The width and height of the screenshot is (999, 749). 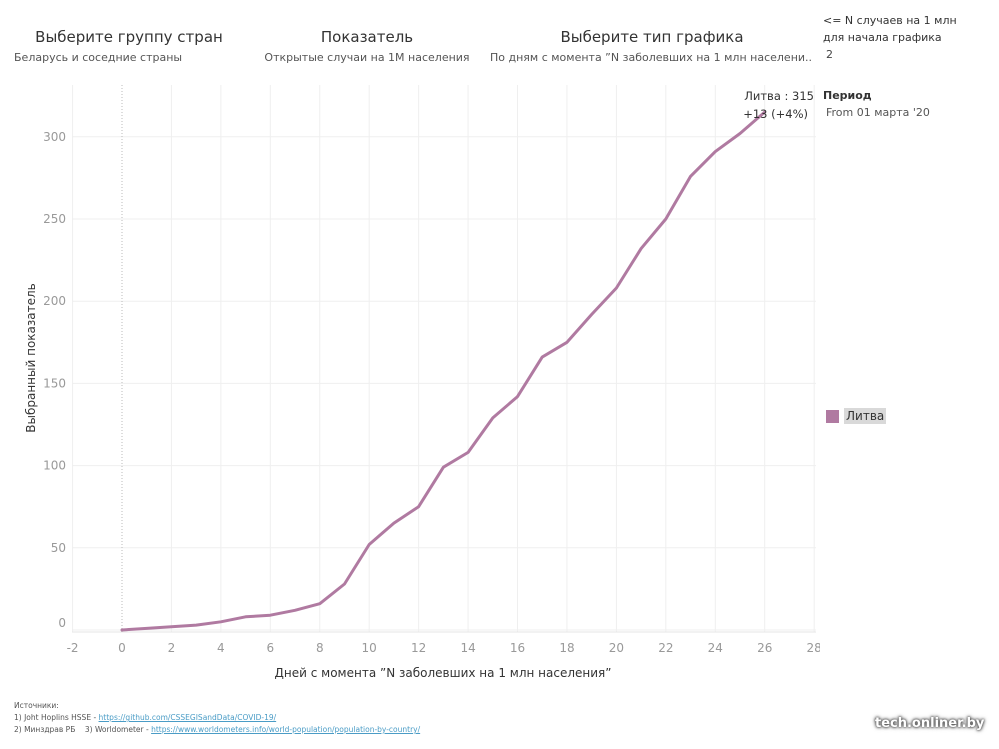 I want to click on x-tick-label: 28, so click(x=813, y=648).